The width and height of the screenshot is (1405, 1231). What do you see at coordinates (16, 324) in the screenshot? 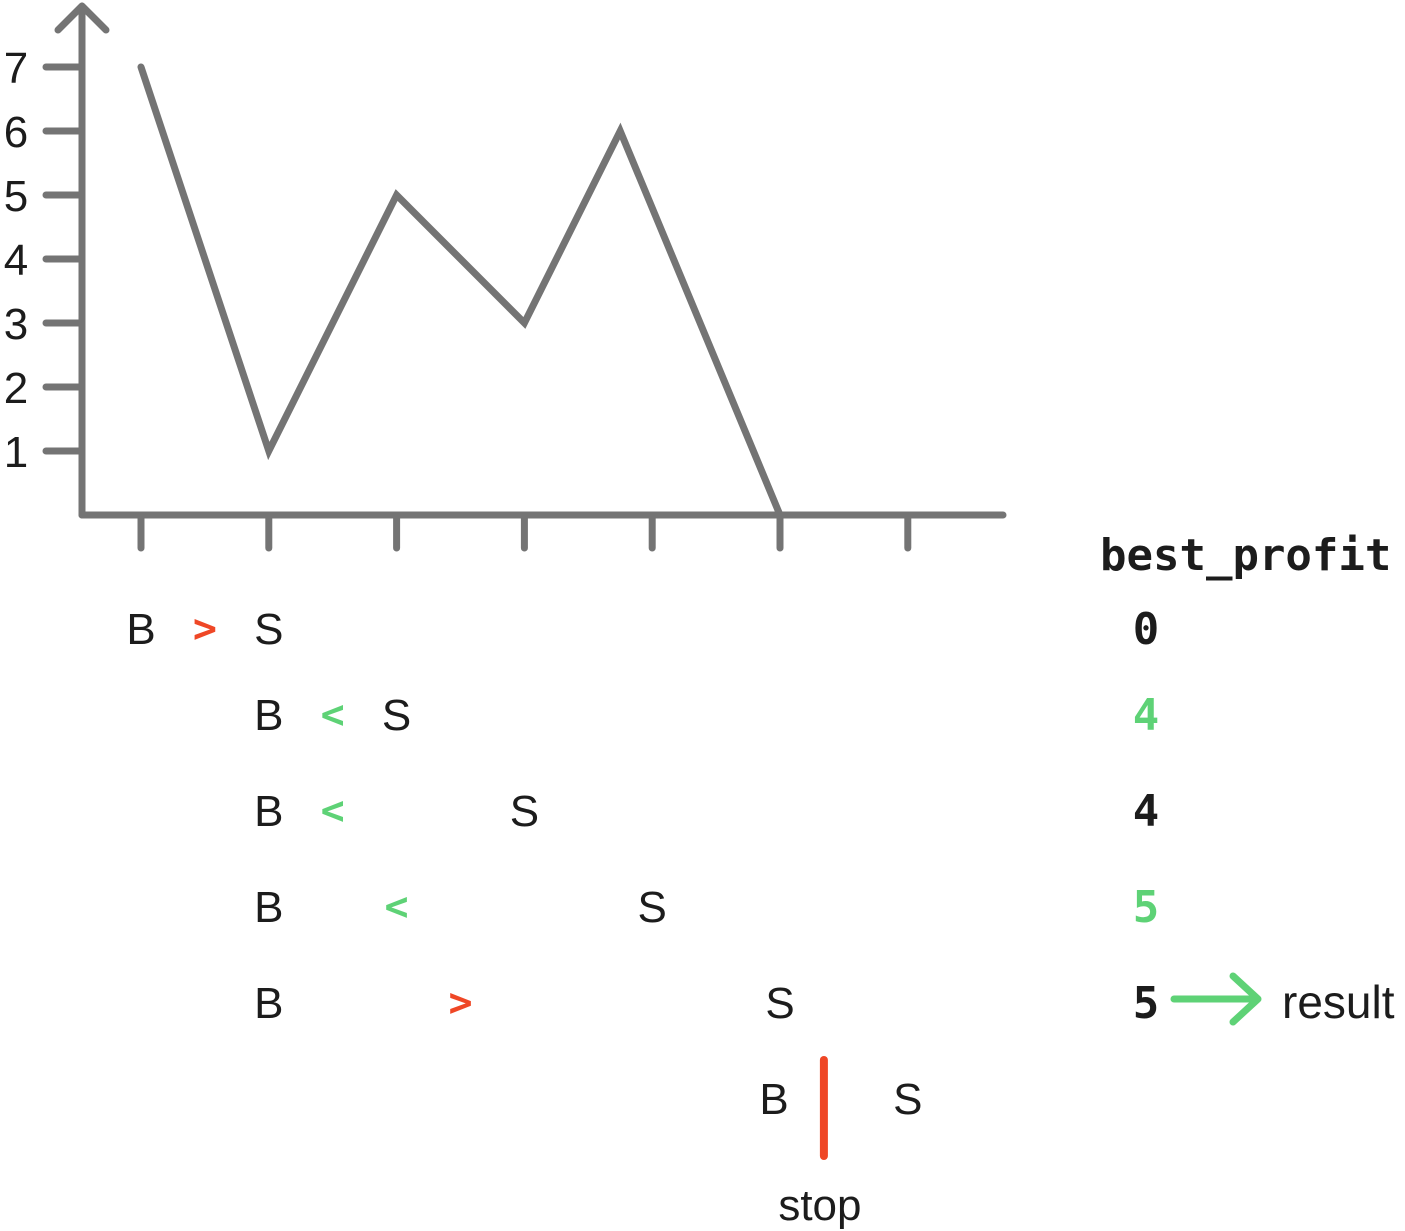
I see `y-tick-label: 3` at bounding box center [16, 324].